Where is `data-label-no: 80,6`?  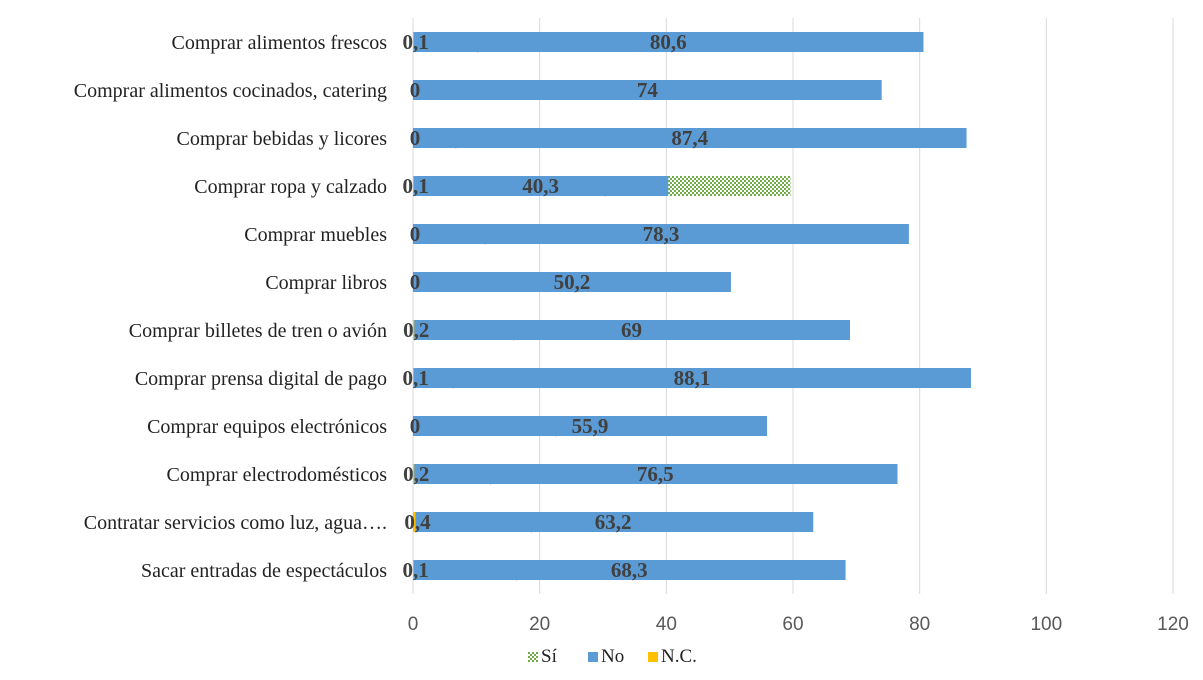
data-label-no: 80,6 is located at coordinates (668, 42).